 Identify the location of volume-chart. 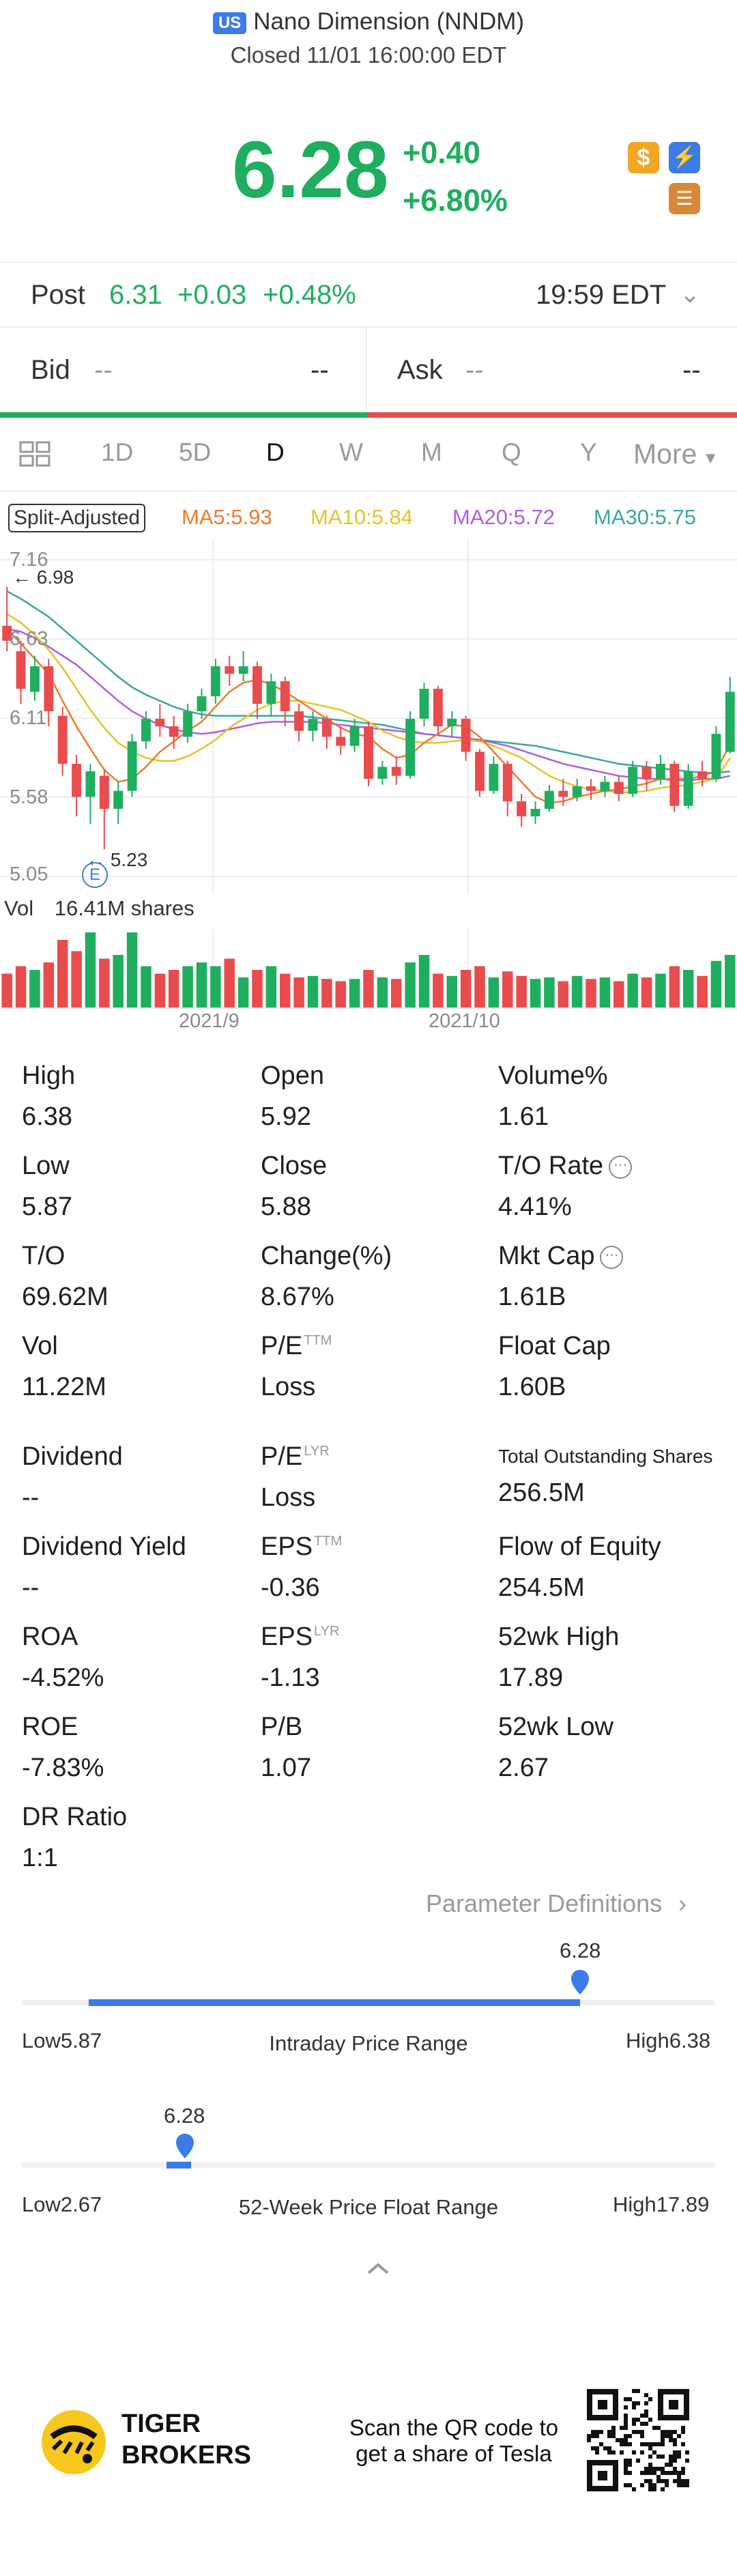
(369, 967).